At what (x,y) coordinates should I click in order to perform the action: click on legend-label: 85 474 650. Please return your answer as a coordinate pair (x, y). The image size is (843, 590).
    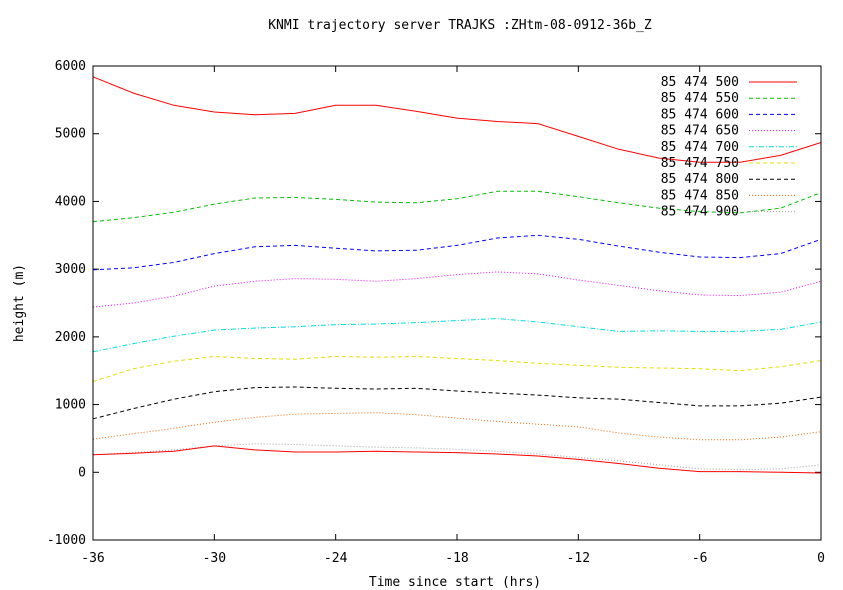
    Looking at the image, I should click on (700, 131).